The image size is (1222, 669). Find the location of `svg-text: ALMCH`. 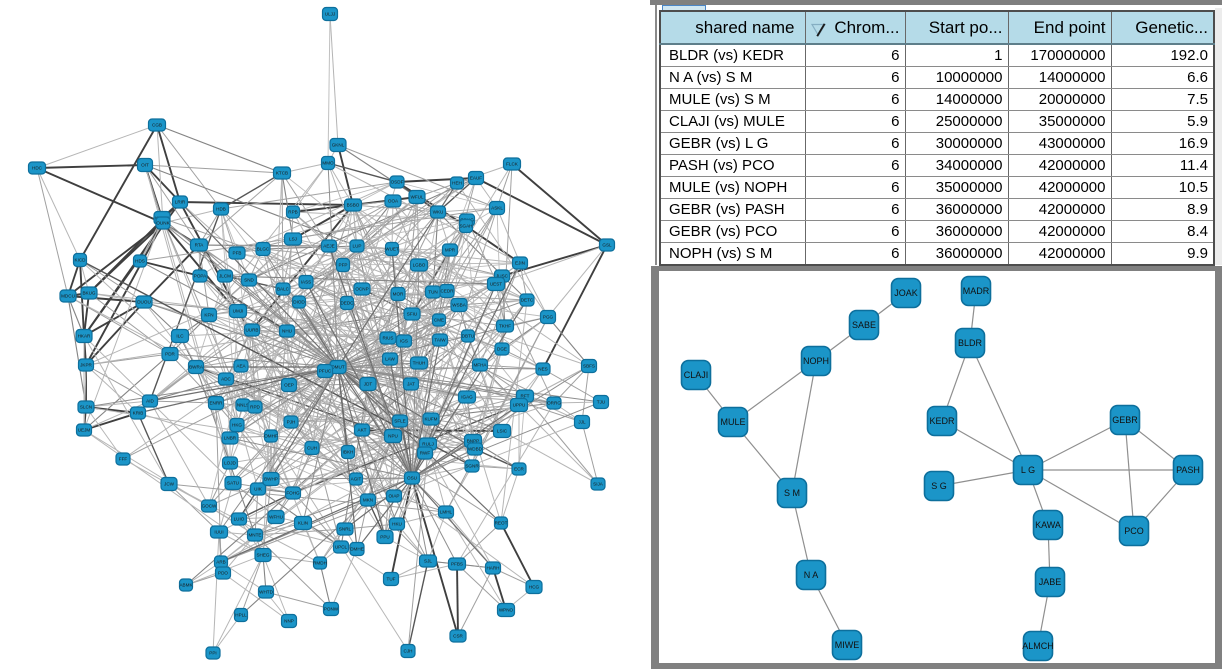

svg-text: ALMCH is located at coordinates (1038, 646).